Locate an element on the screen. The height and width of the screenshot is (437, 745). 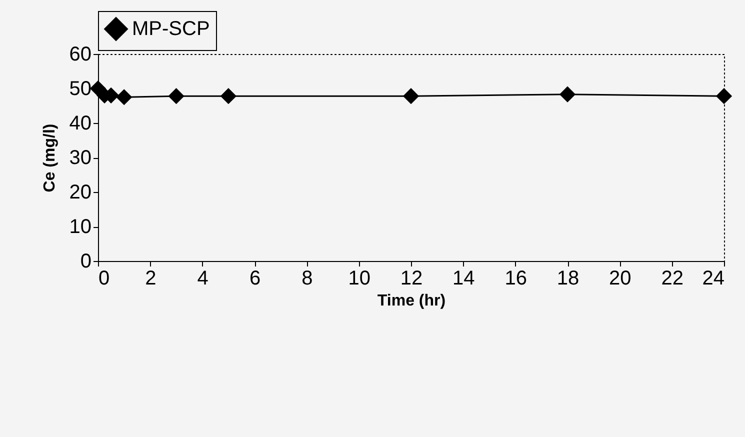
y-axis-title: Ce (mg/l) is located at coordinates (49, 158).